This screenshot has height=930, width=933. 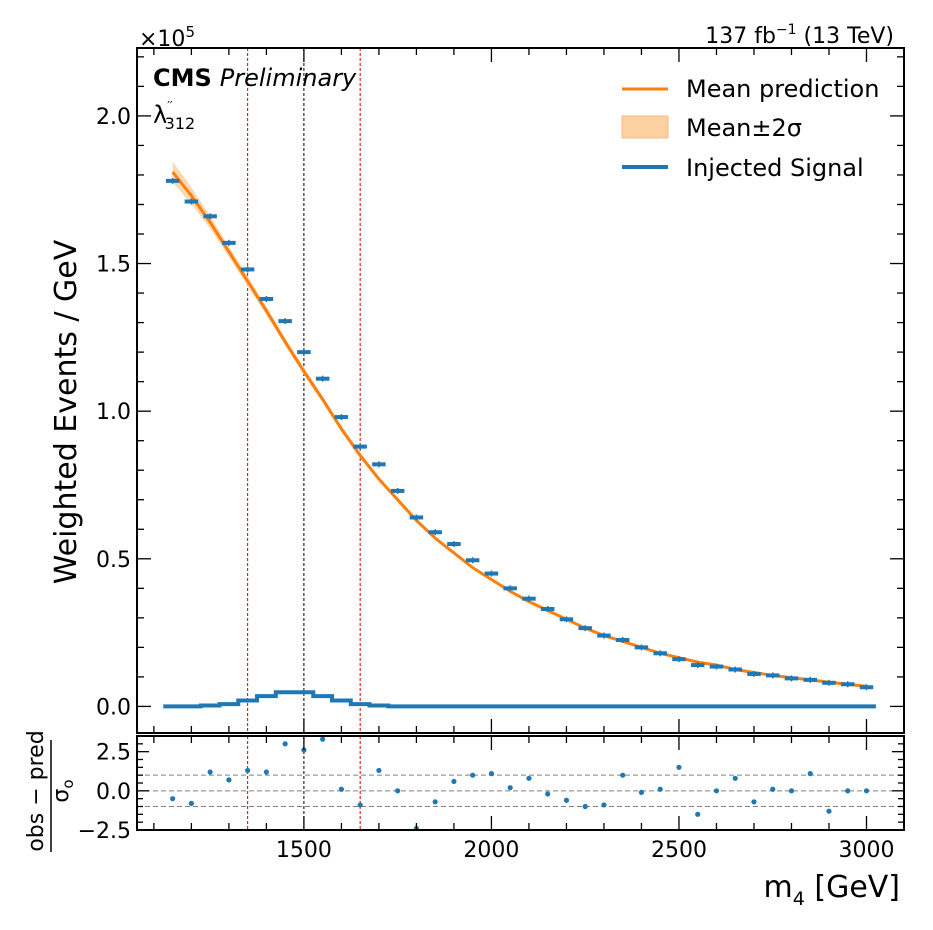 I want to click on x-tick-label: 2500, so click(x=679, y=850).